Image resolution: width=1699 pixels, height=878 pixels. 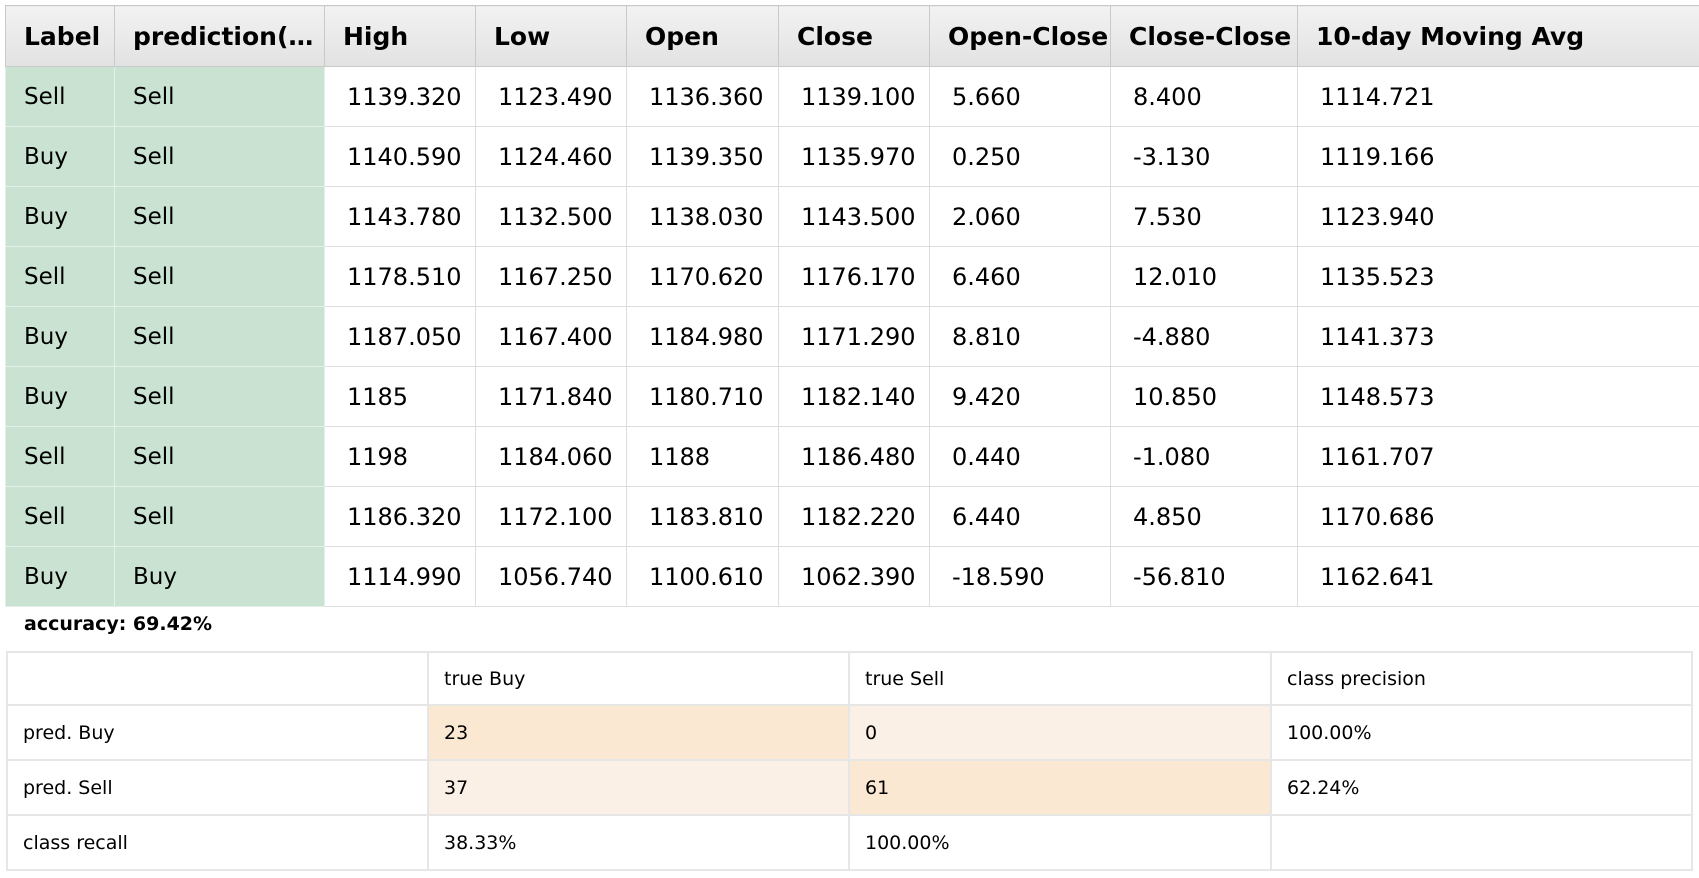 What do you see at coordinates (551, 396) in the screenshot?
I see `cell-low: 1171.840` at bounding box center [551, 396].